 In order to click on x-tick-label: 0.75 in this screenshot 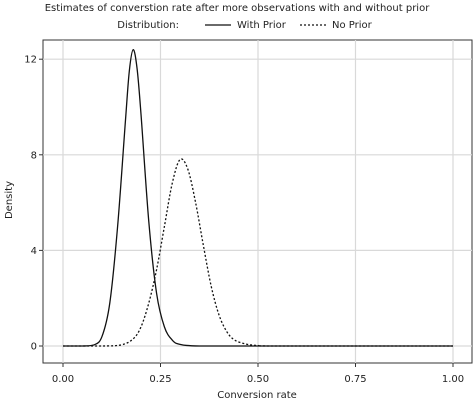, I will do `click(355, 379)`.